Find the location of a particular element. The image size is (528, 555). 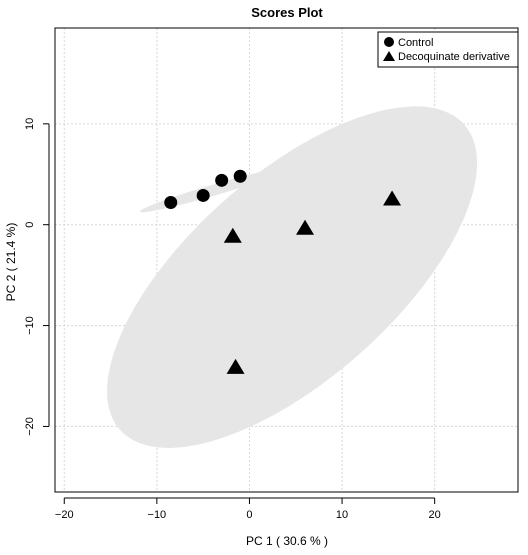

y-axis-label: PC 2 ( 21.4 %) is located at coordinates (11, 262).